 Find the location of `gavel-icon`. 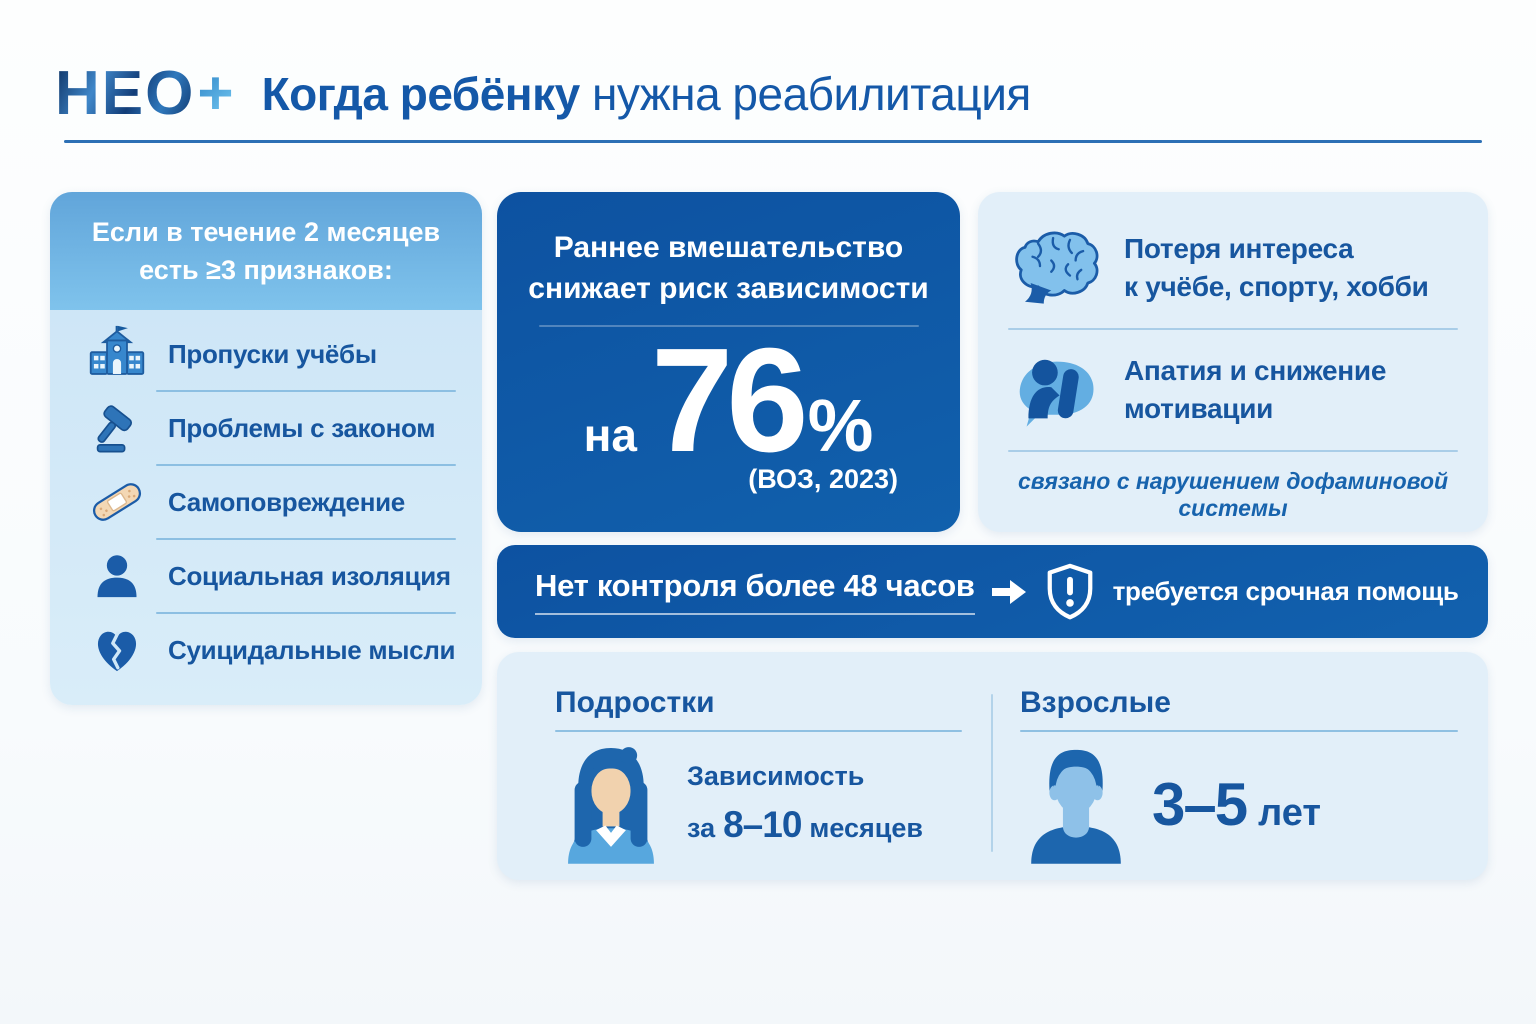

gavel-icon is located at coordinates (117, 428).